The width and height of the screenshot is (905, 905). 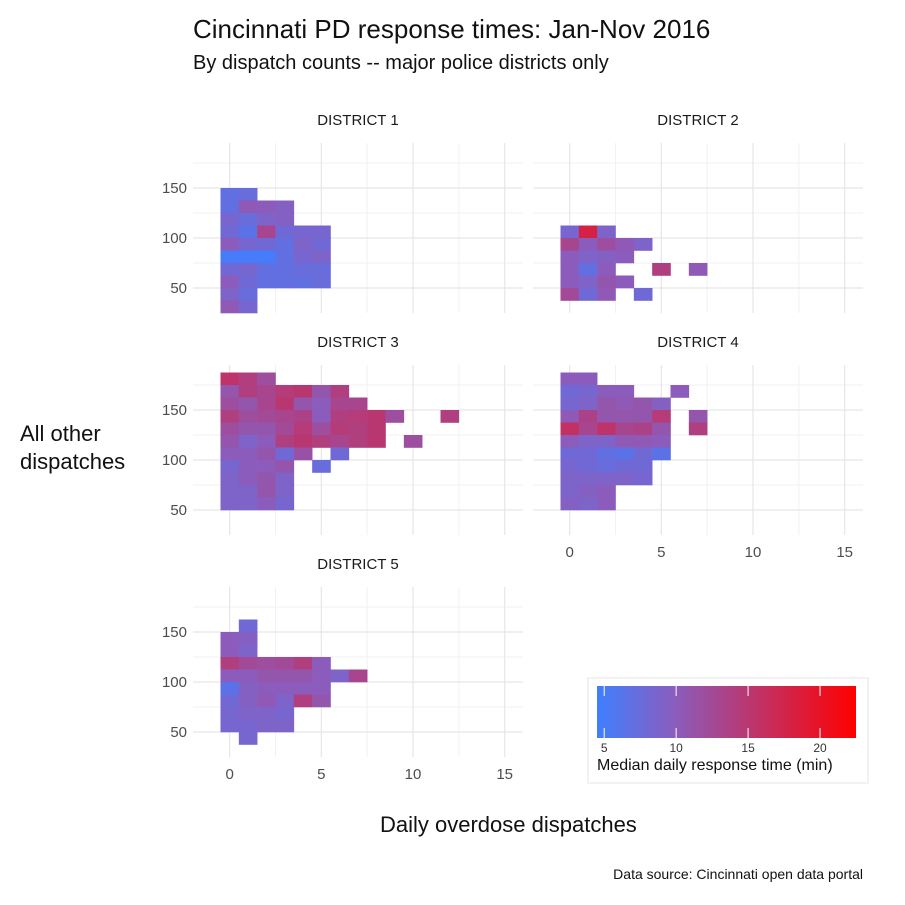 What do you see at coordinates (73, 447) in the screenshot?
I see `y-axis-label: All other dispatches` at bounding box center [73, 447].